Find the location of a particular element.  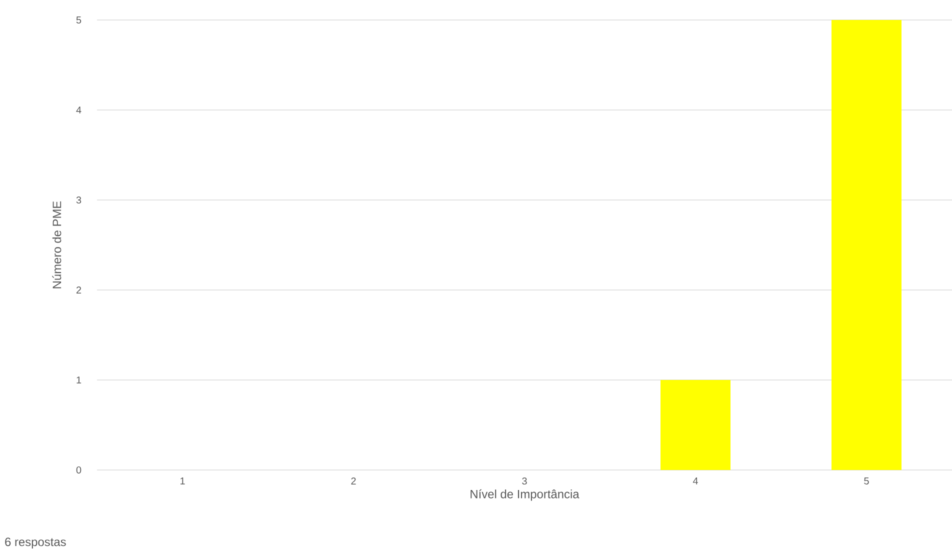

x-tick-label: 3 is located at coordinates (524, 481).